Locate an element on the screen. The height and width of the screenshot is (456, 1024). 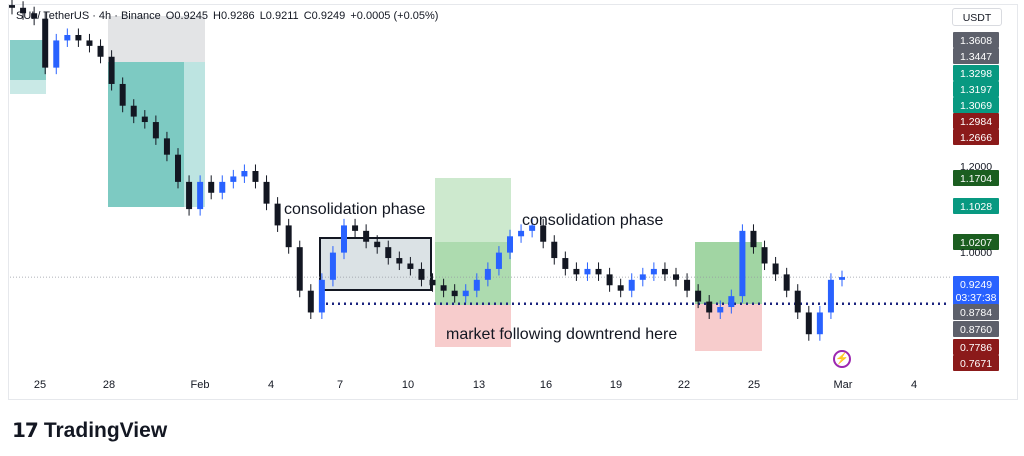
annotation-consolidation-2: consolidation phase is located at coordinates (593, 220).